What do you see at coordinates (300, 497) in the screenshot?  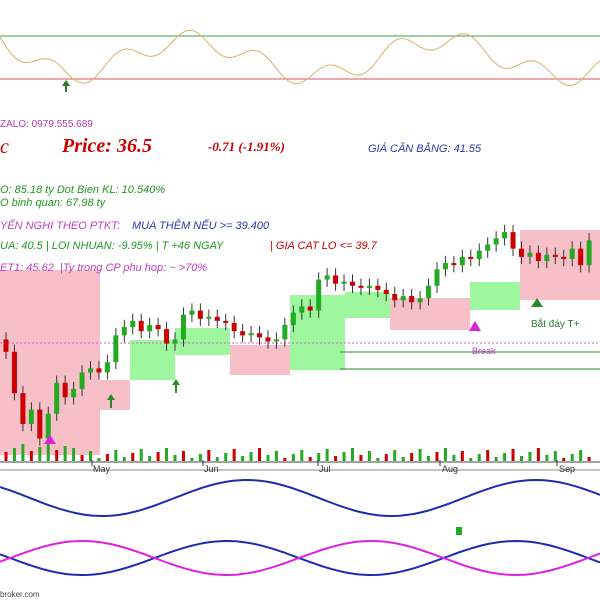 I see `oscillator-1-line` at bounding box center [300, 497].